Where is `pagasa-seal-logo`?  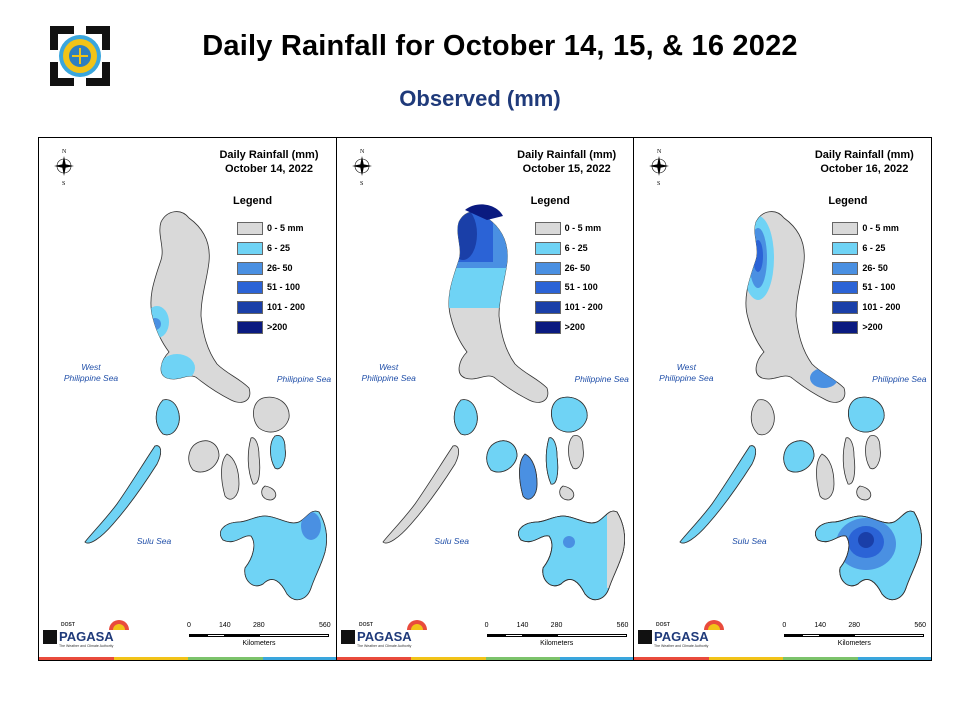
pagasa-seal-logo is located at coordinates (80, 56).